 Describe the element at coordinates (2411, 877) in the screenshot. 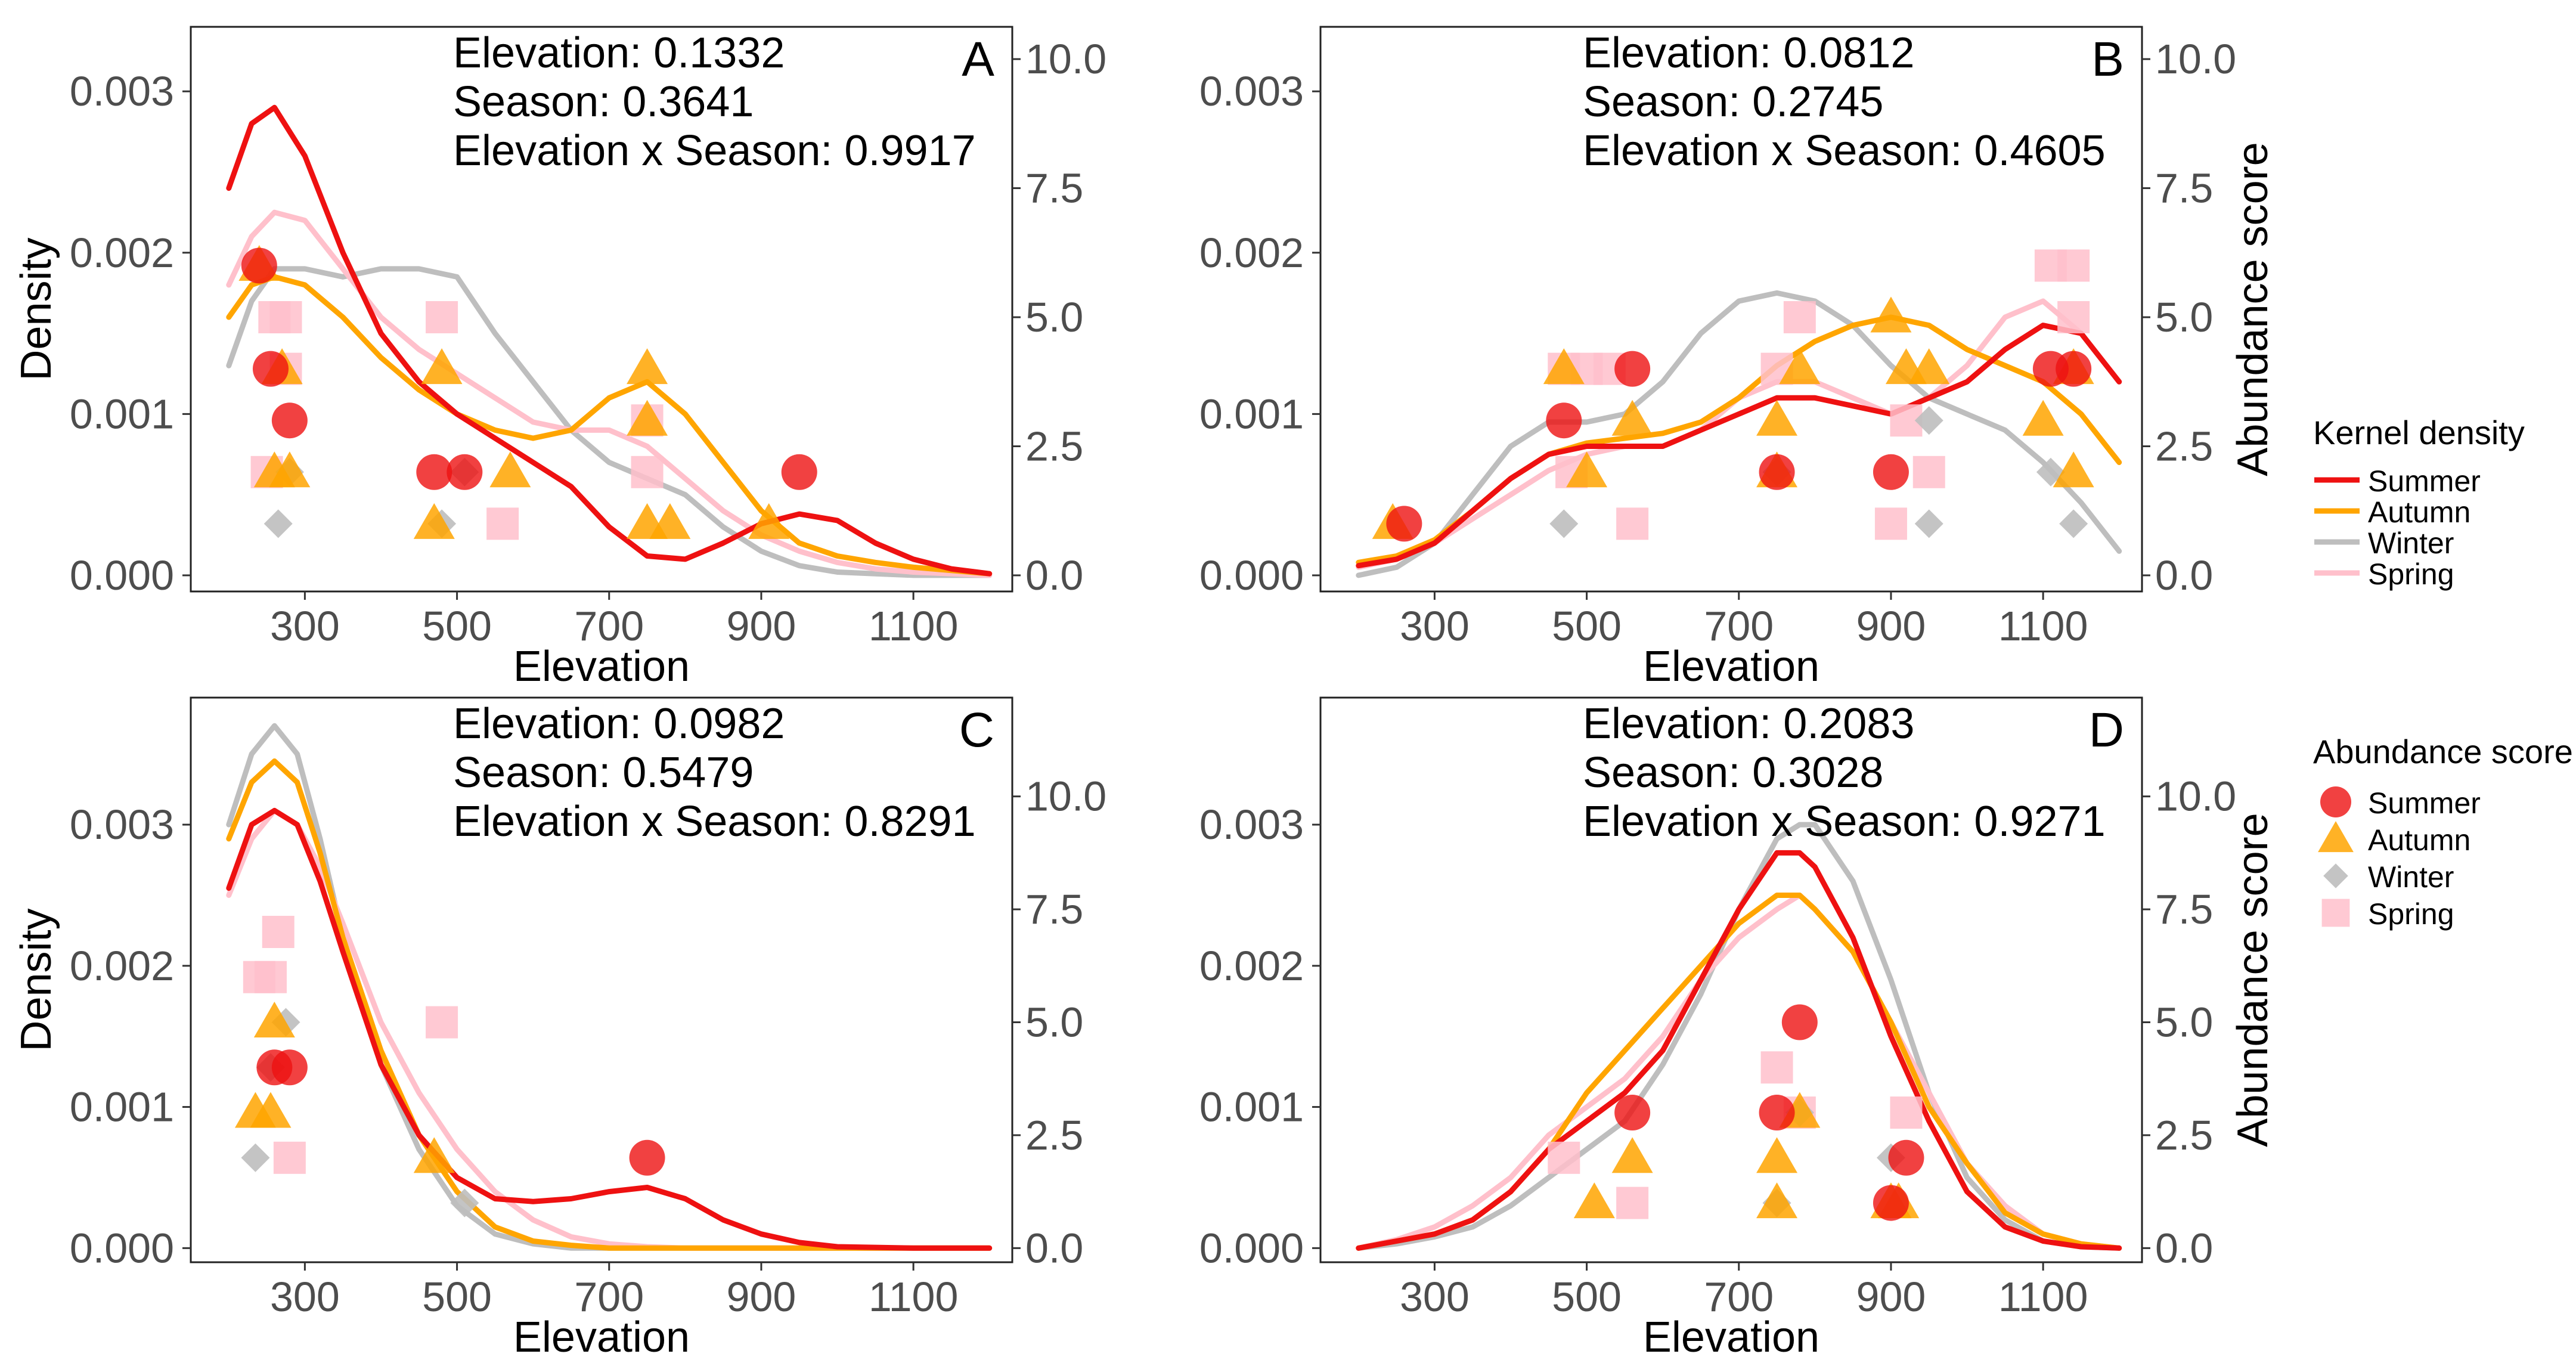

I see `legend-label: Winter` at that location.